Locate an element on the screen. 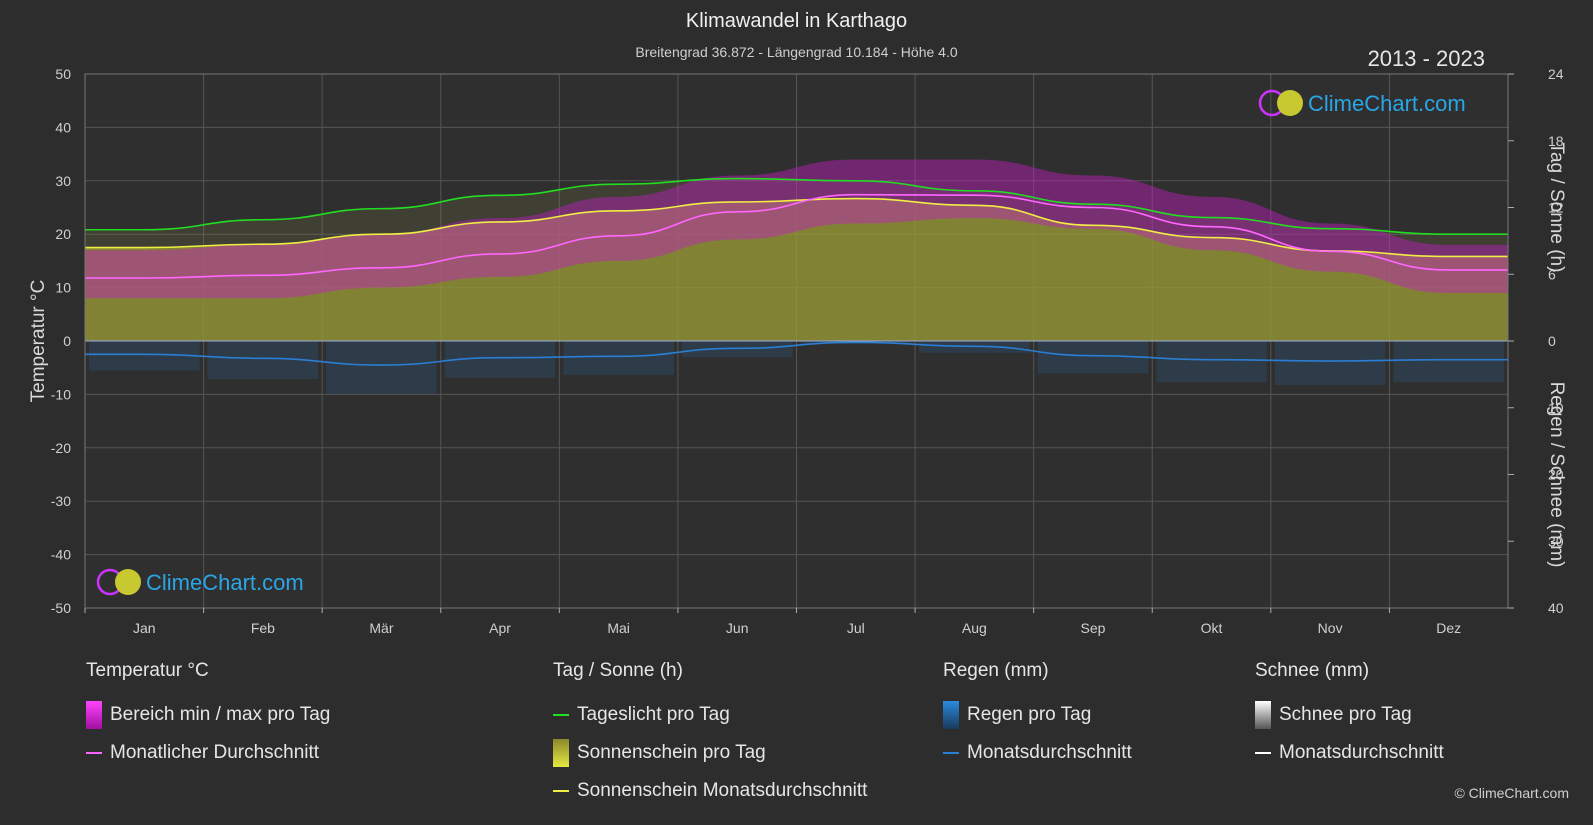 This screenshot has height=825, width=1593. y-right-bottom-tick-label: 30 is located at coordinates (1556, 541).